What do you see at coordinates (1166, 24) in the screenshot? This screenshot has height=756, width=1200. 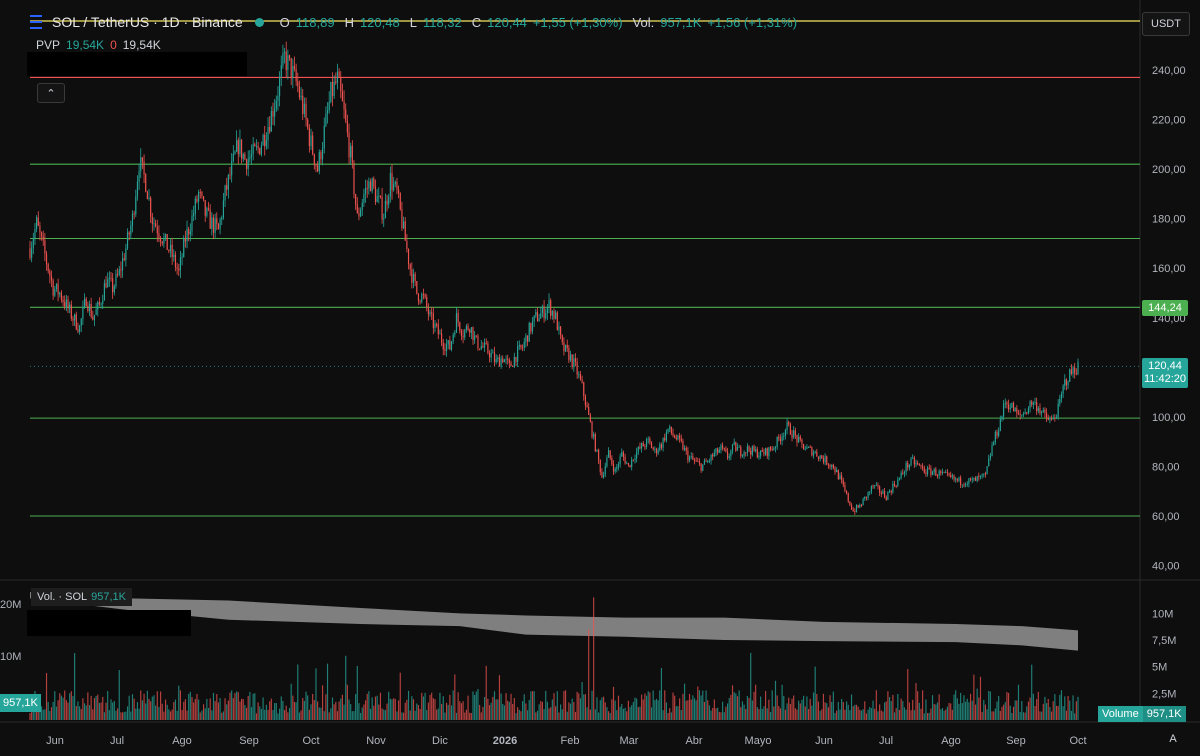 I see `currency-selector: USDT` at bounding box center [1166, 24].